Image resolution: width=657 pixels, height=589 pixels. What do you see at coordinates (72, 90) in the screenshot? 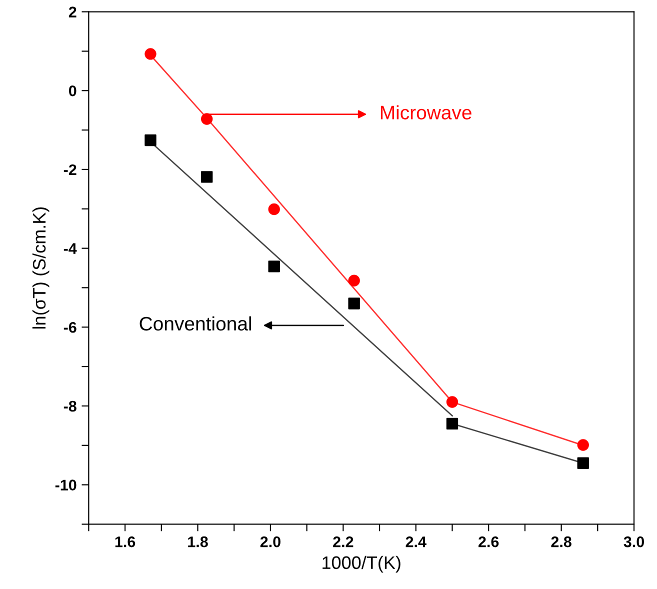
I see `y-tick-label: 0` at bounding box center [72, 90].